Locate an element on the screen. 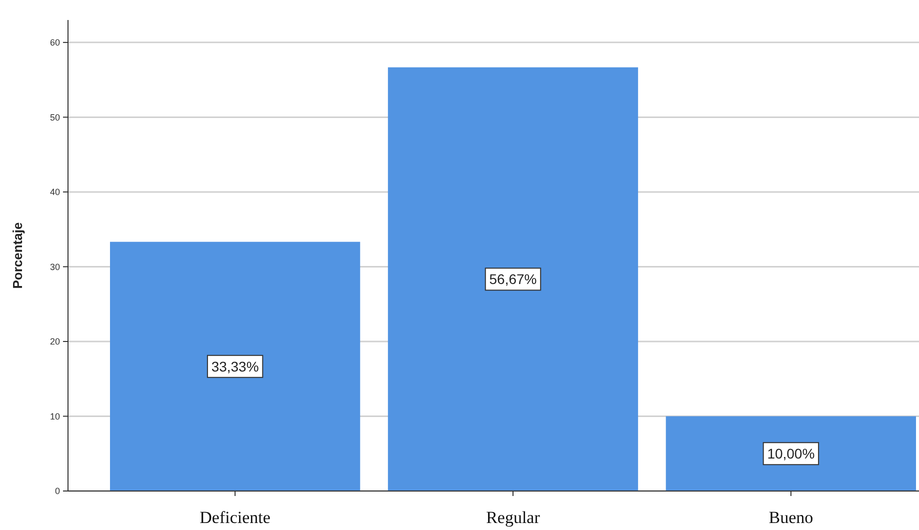  x-tick-label: Regular is located at coordinates (513, 517).